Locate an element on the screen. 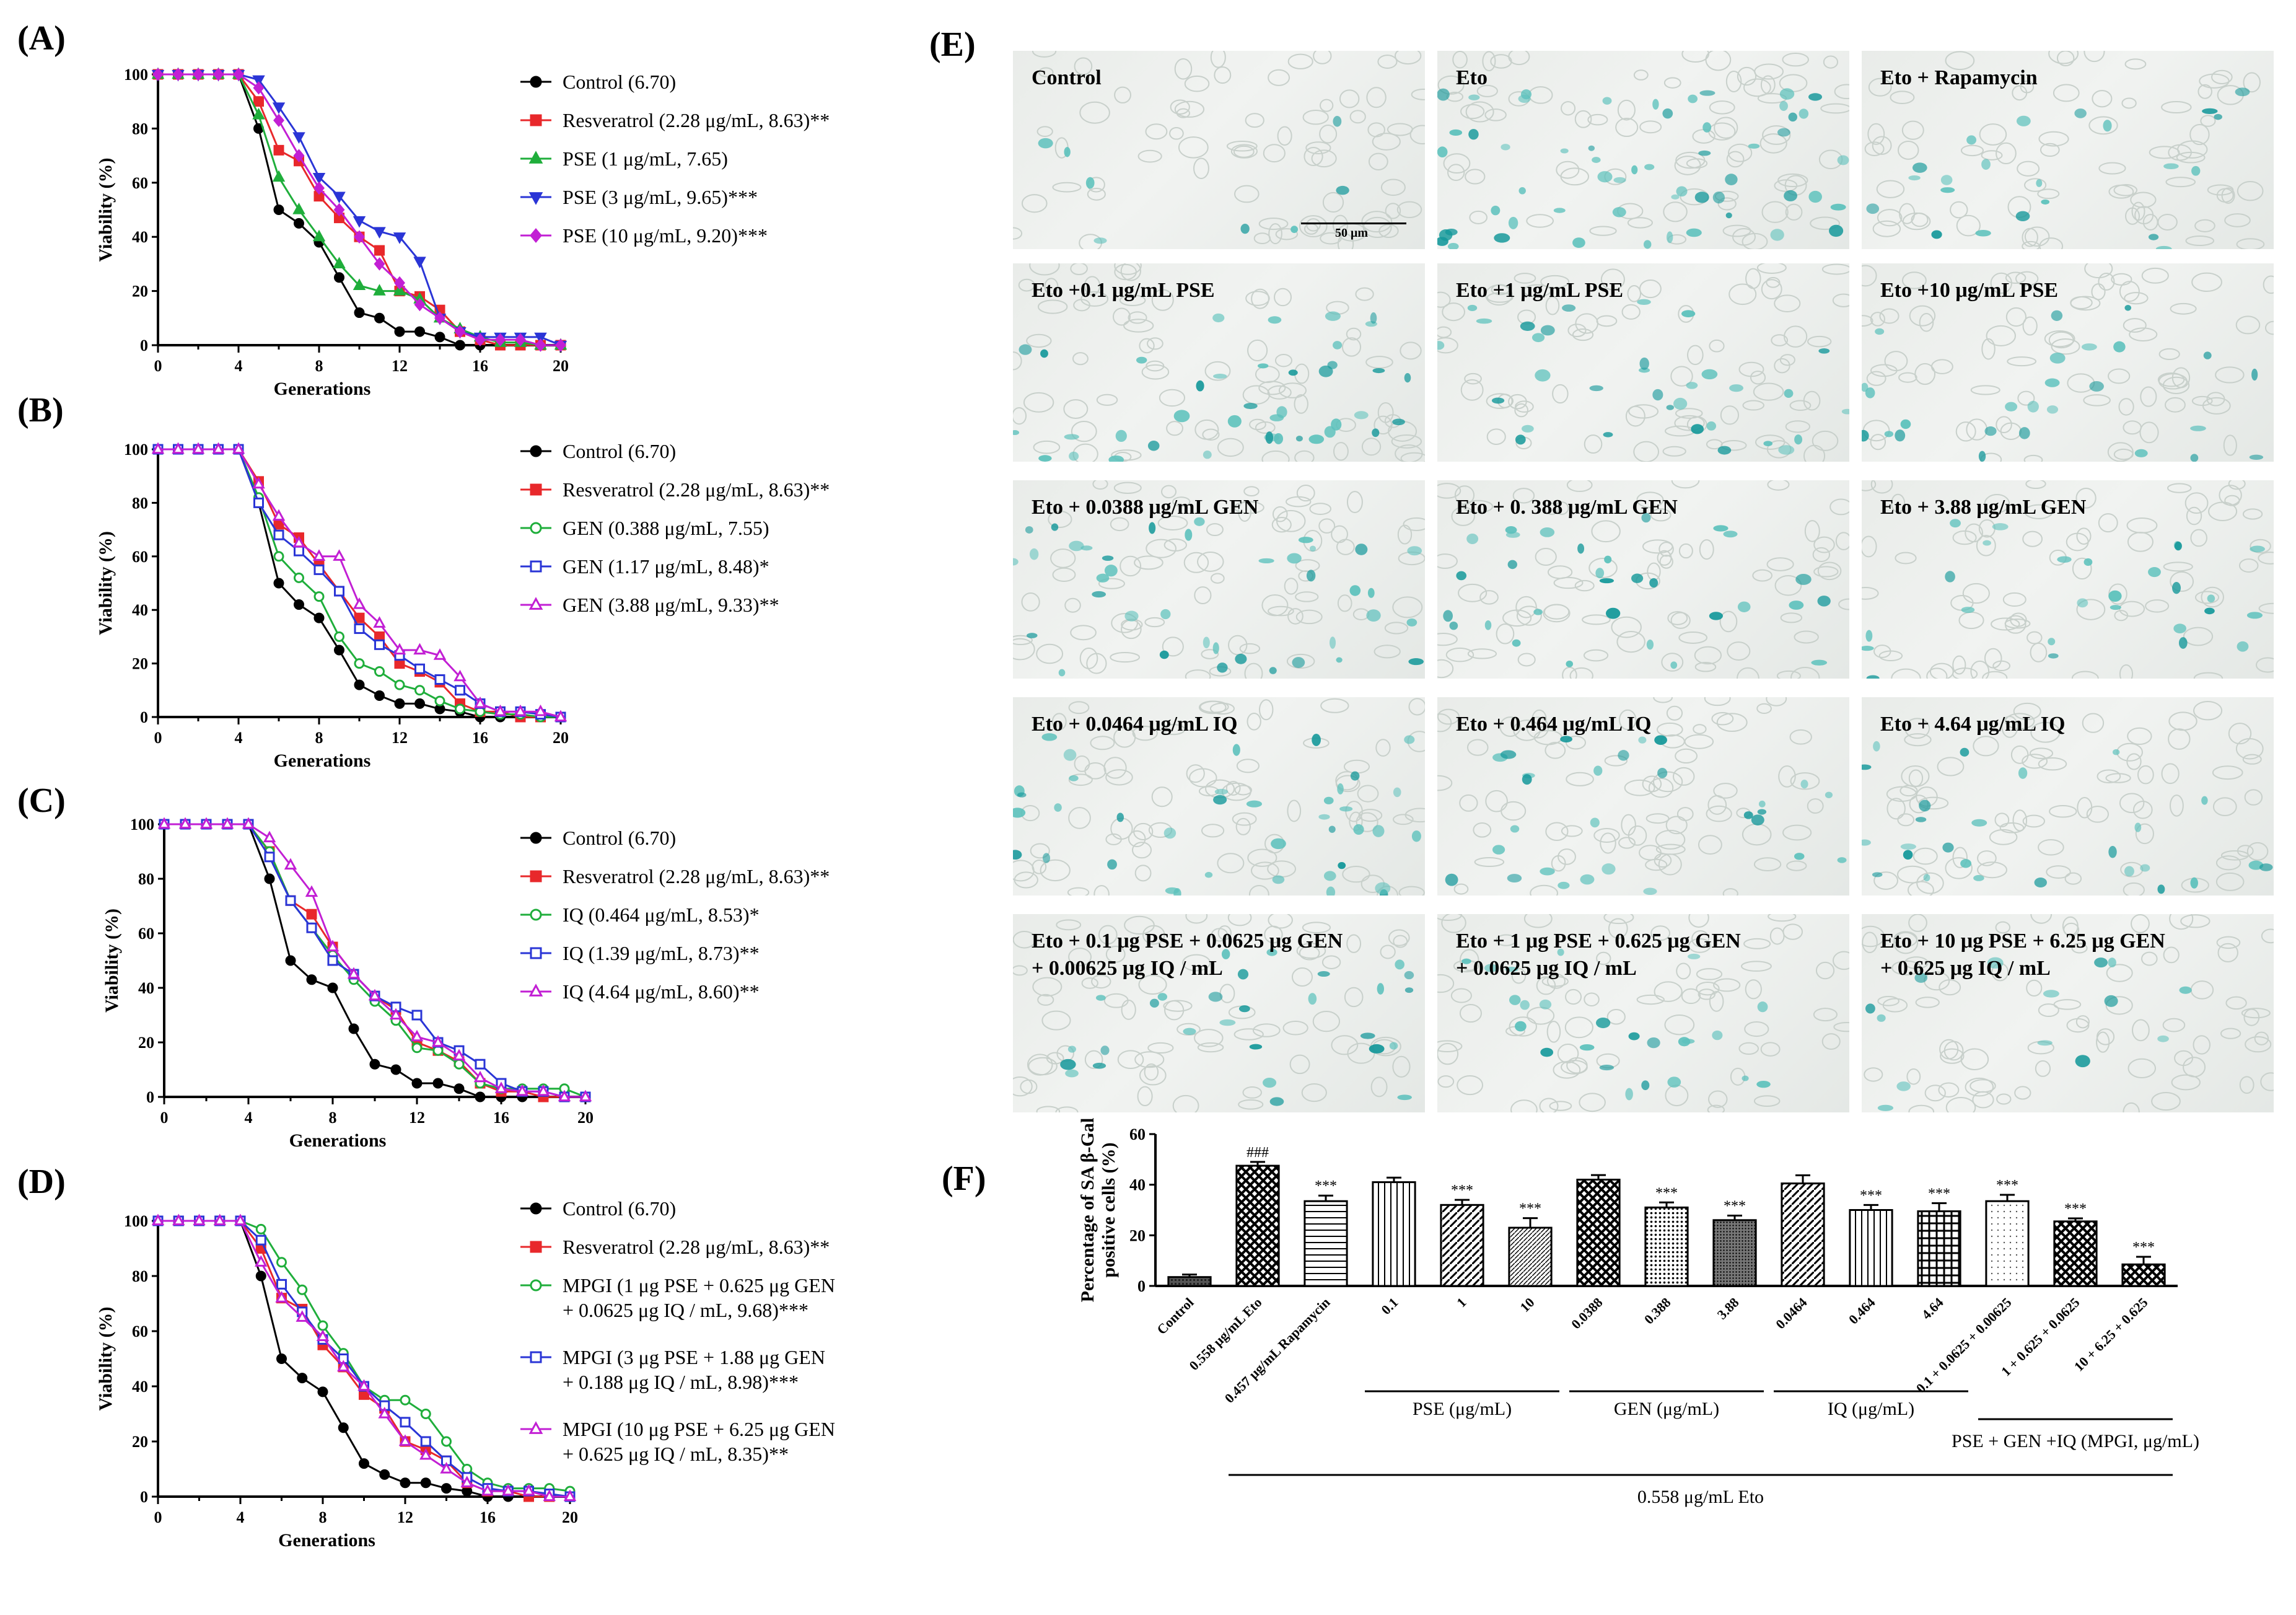 The image size is (2296, 1615). panel-label-d: (D) is located at coordinates (41, 1182).